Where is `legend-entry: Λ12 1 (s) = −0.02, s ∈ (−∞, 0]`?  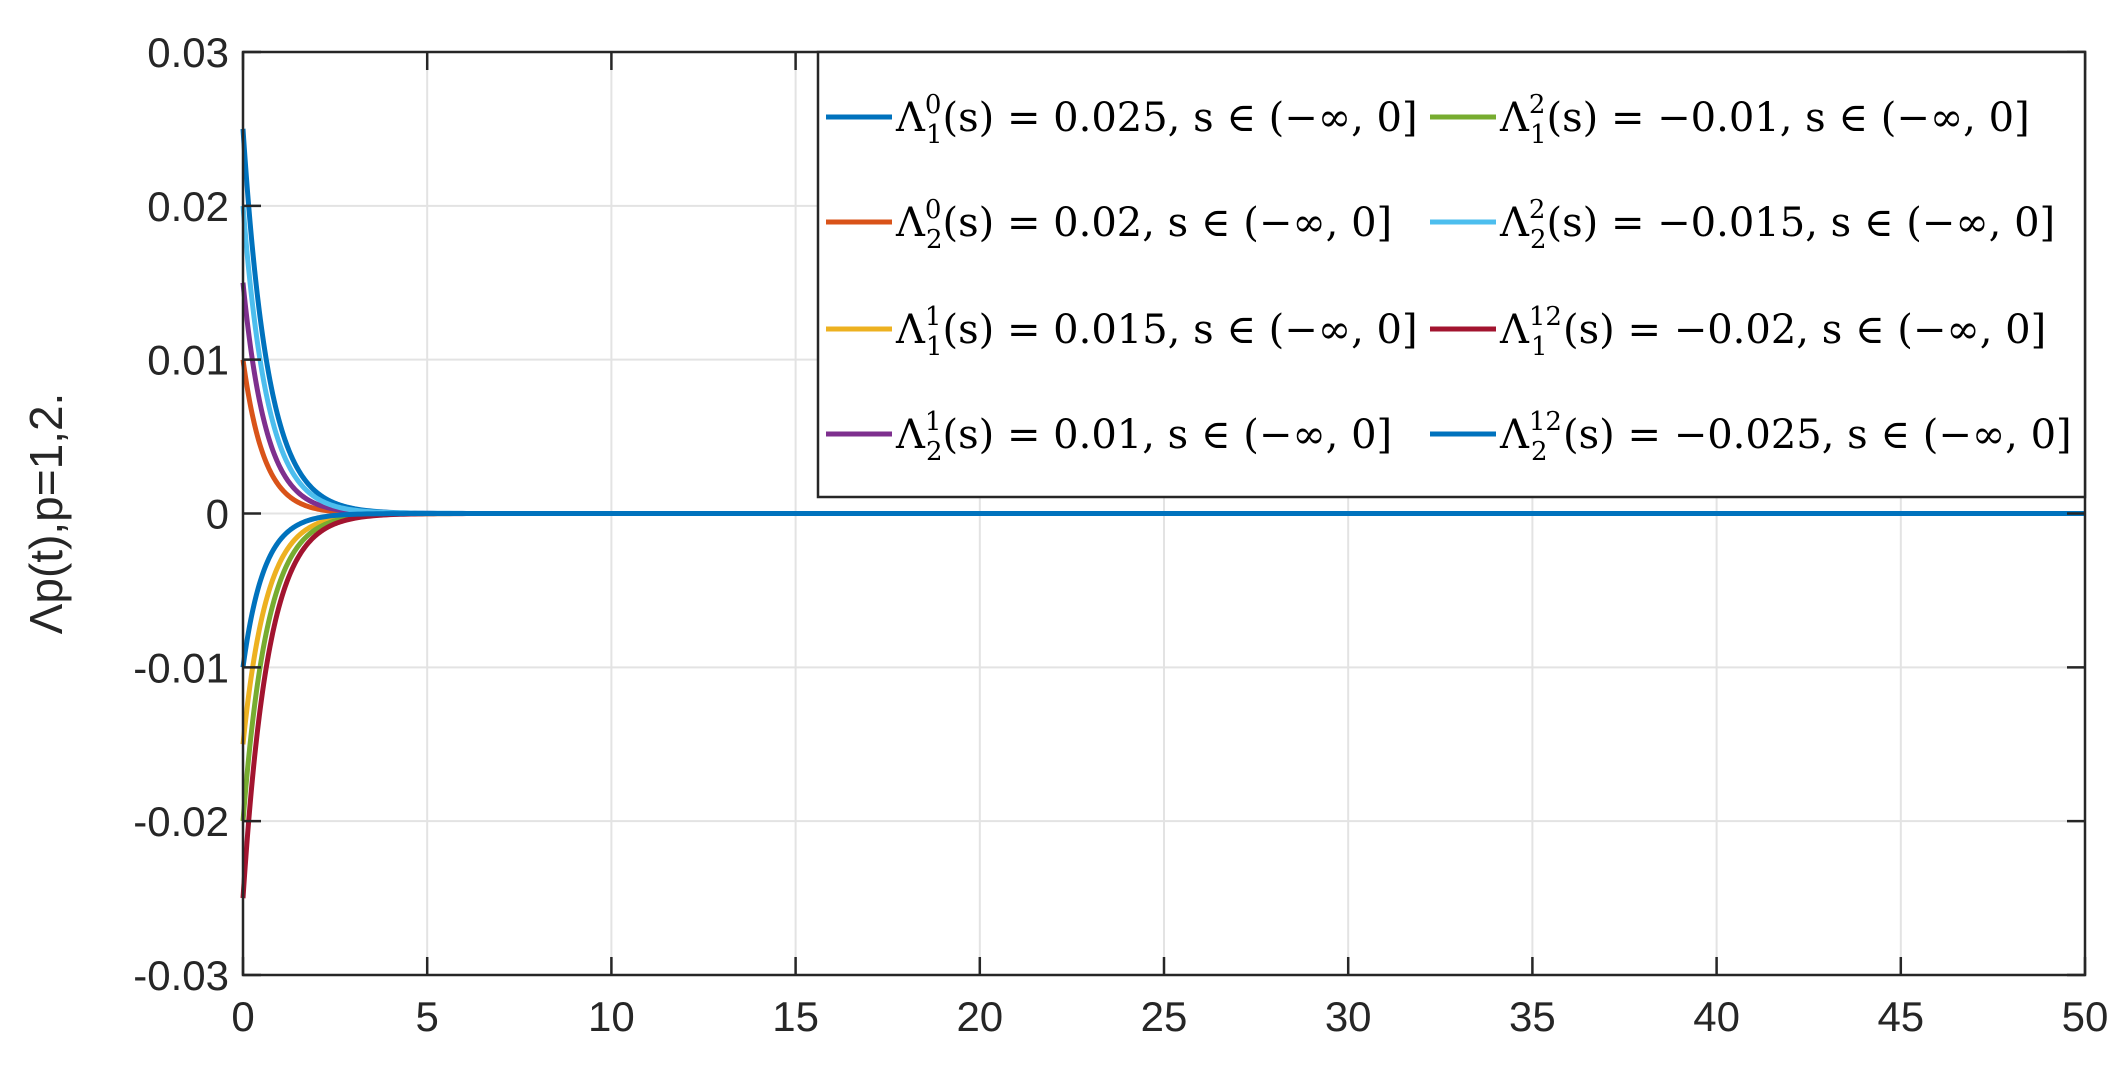
legend-entry: Λ12 1 (s) = −0.02, s ∈ (−∞, 0] is located at coordinates (1772, 332).